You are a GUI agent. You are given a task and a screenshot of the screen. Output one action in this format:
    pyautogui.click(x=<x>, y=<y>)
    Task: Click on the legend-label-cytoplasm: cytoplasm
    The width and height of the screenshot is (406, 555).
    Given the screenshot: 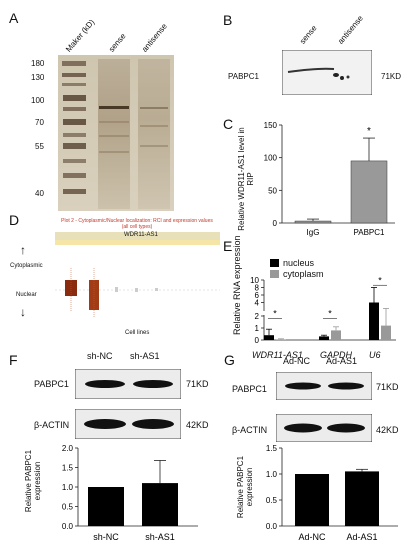 What is the action you would take?
    pyautogui.click(x=303, y=273)
    